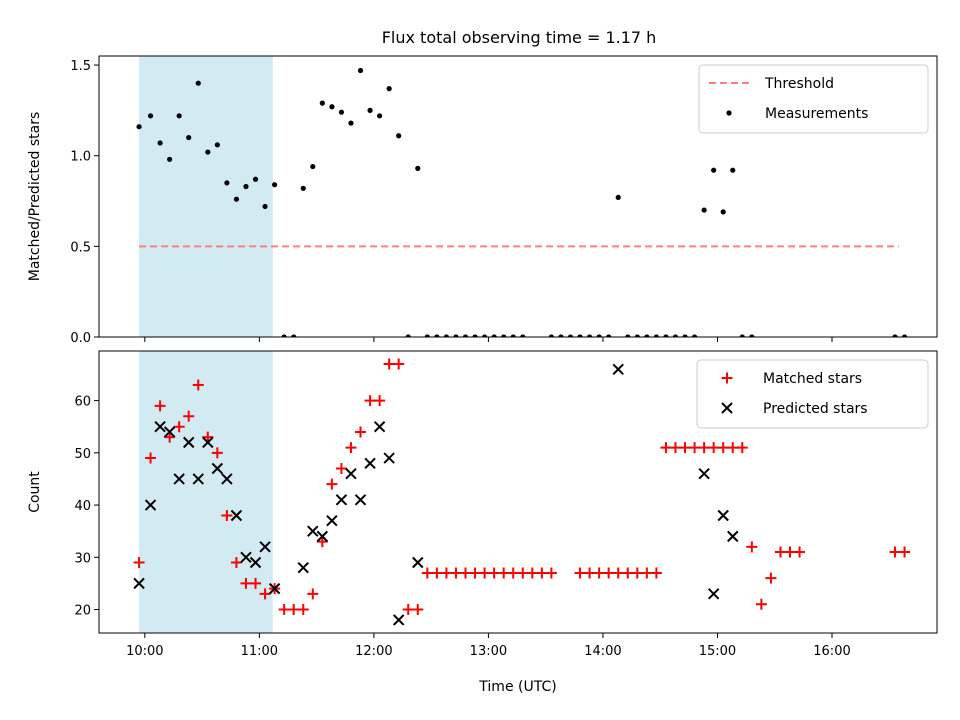  What do you see at coordinates (80, 247) in the screenshot?
I see `y-tick-label: 0.5` at bounding box center [80, 247].